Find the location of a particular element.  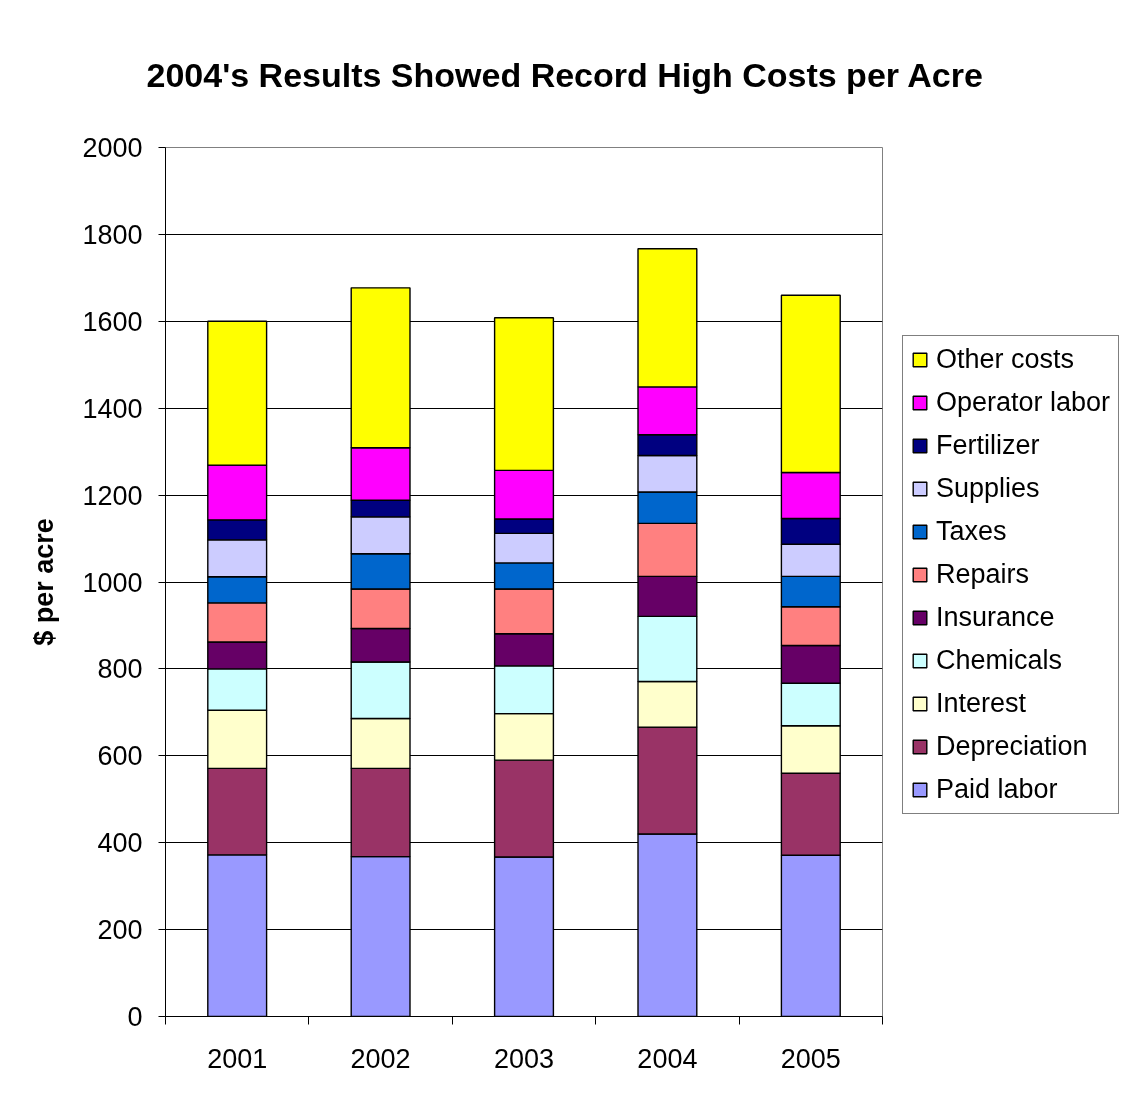

legend-label: Fertilizer is located at coordinates (988, 445).